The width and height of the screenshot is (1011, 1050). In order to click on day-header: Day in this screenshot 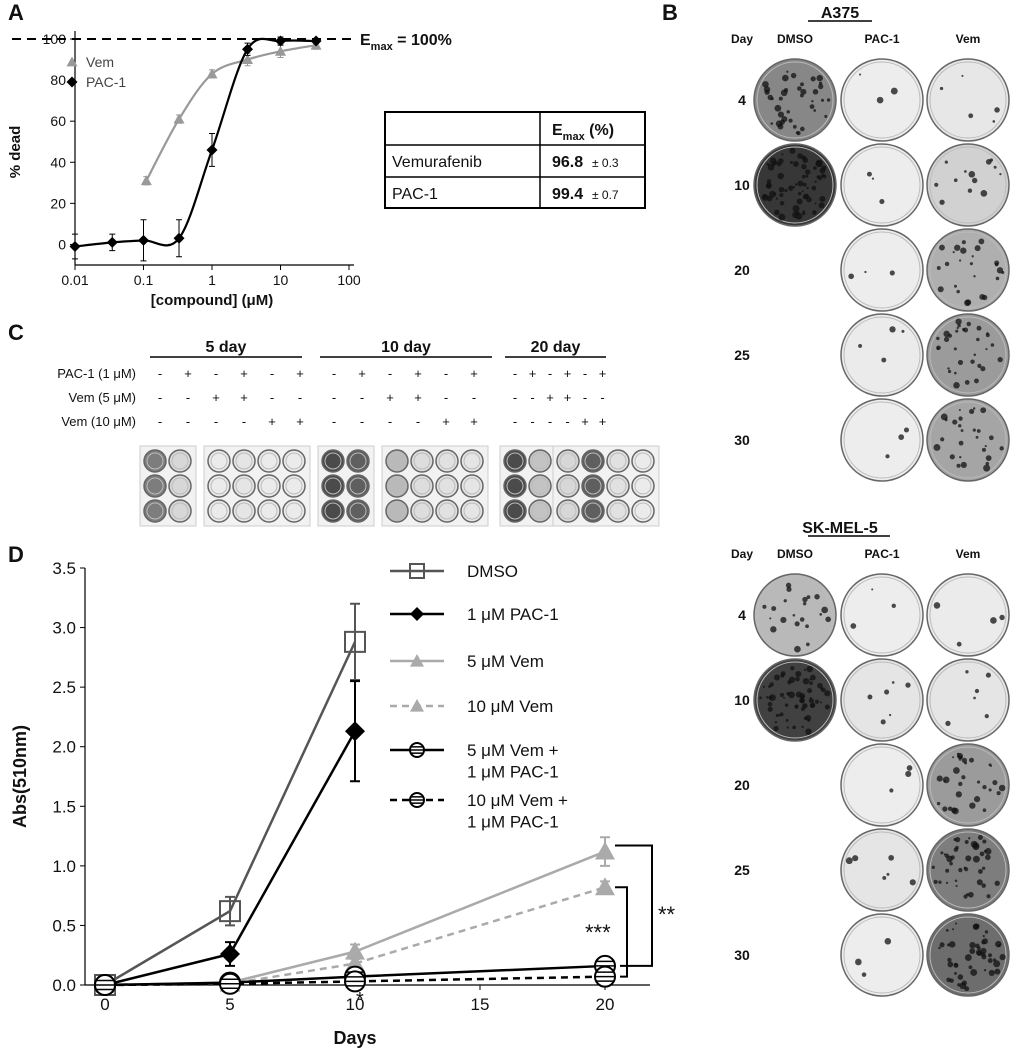, I will do `click(742, 554)`.